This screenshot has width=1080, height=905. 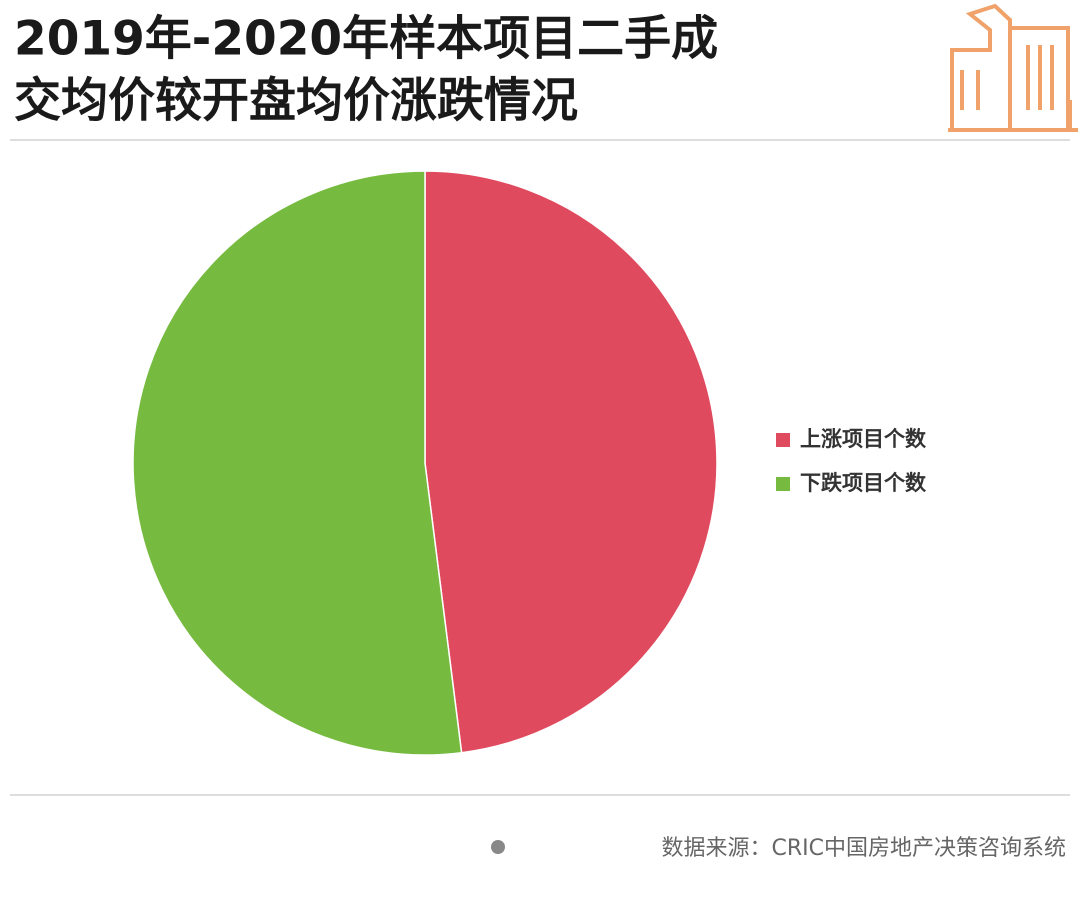 What do you see at coordinates (366, 39) in the screenshot?
I see `chart-title: 2019年-2020年样本项目二手成` at bounding box center [366, 39].